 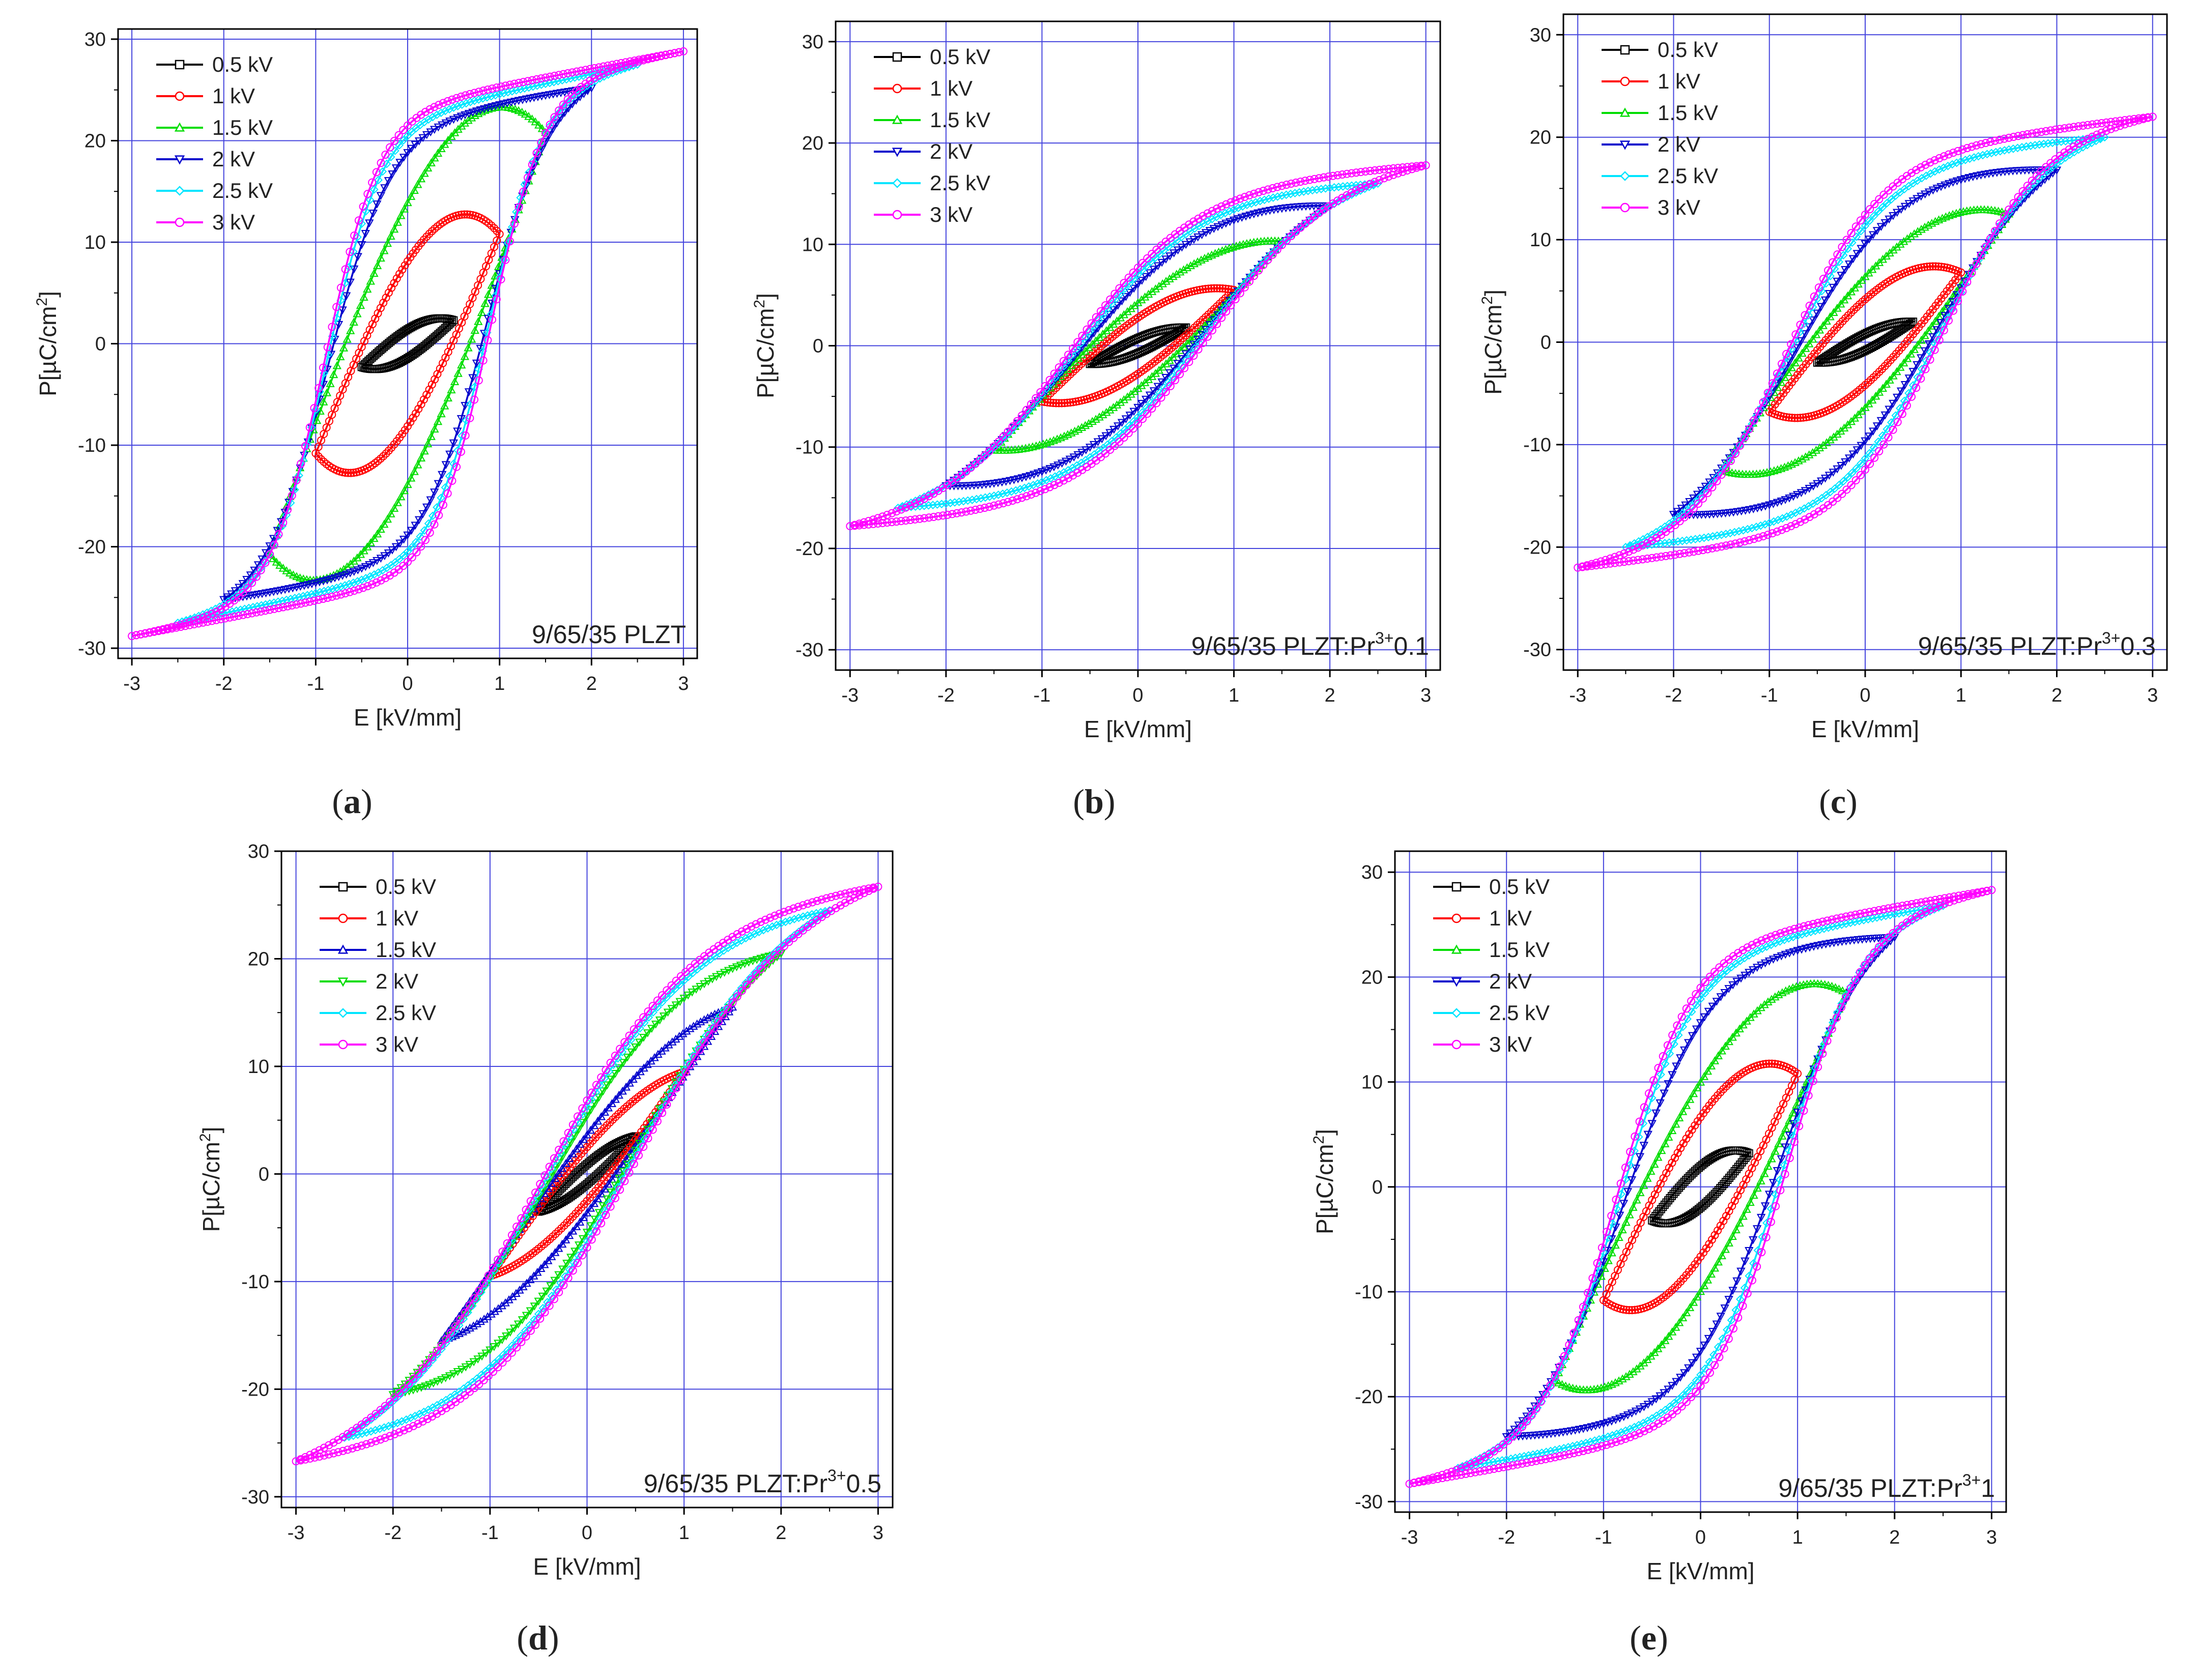 I want to click on panel-a-markers-05kV, so click(x=408, y=344).